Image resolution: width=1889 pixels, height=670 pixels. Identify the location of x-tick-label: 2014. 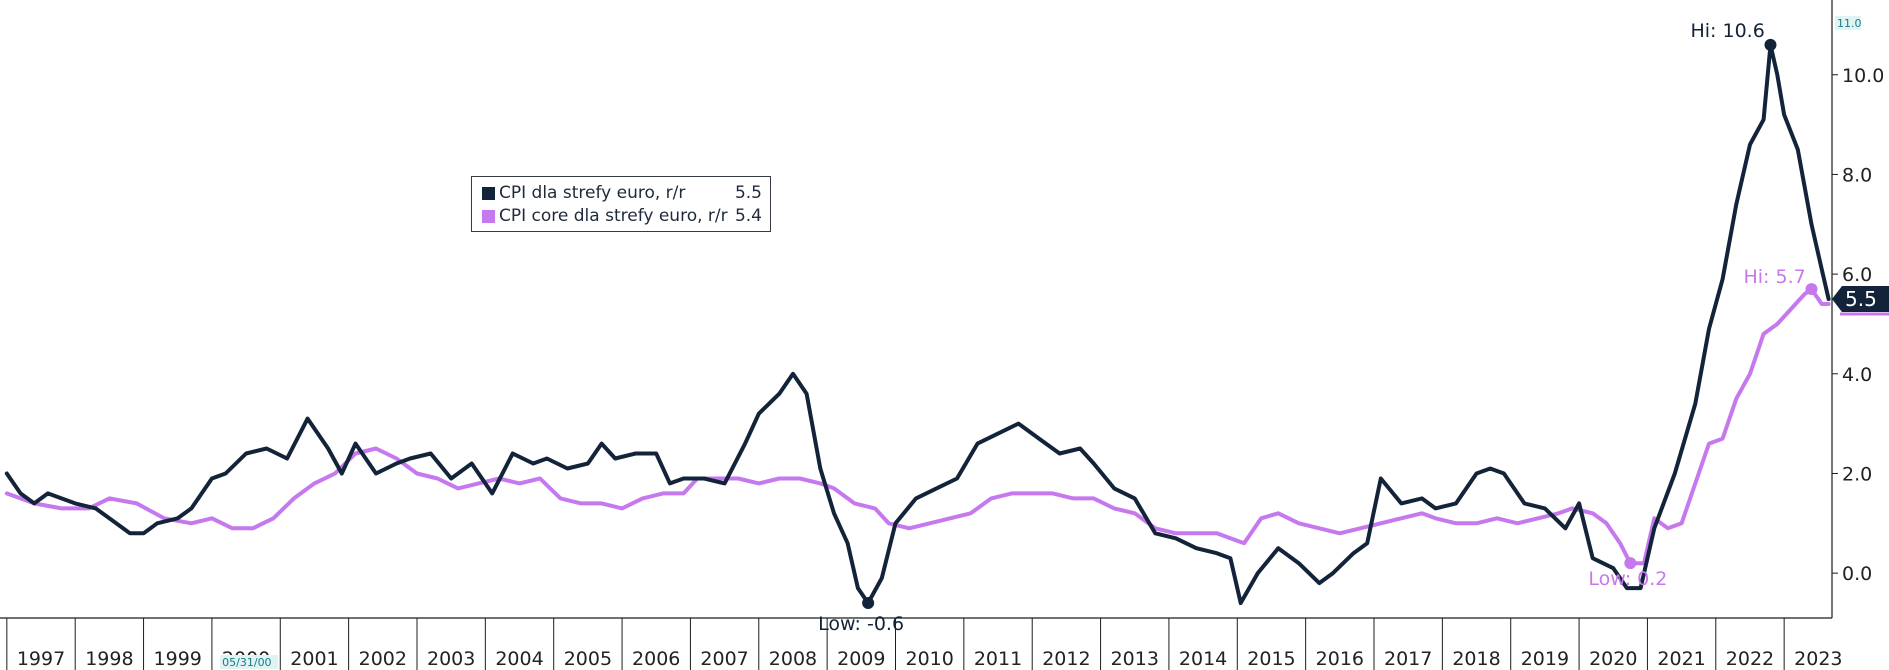
(1203, 659).